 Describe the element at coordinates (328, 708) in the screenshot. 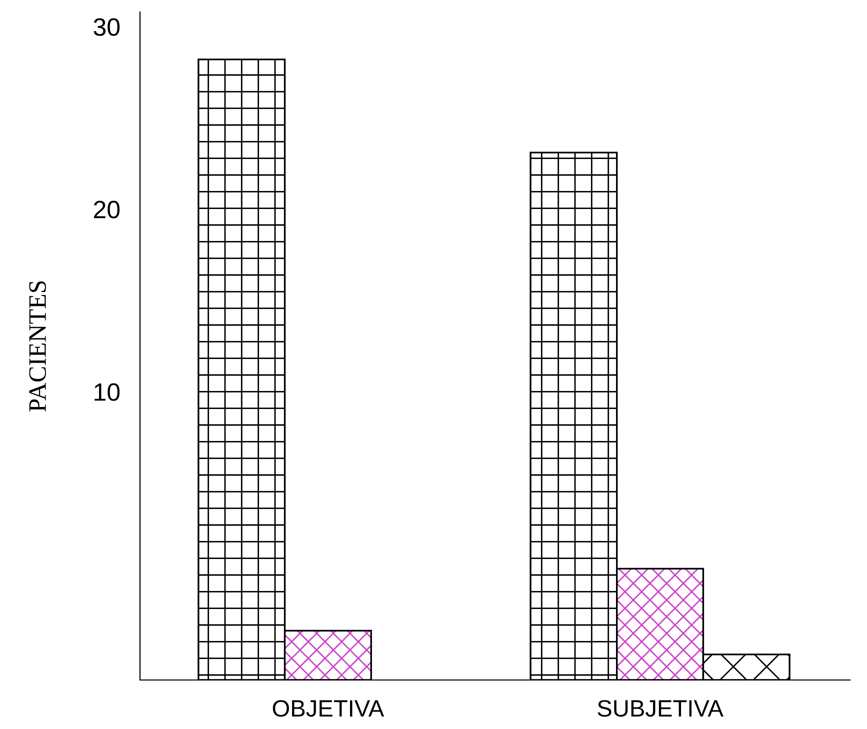

I see `x-tick-label: OBJETIVA` at that location.